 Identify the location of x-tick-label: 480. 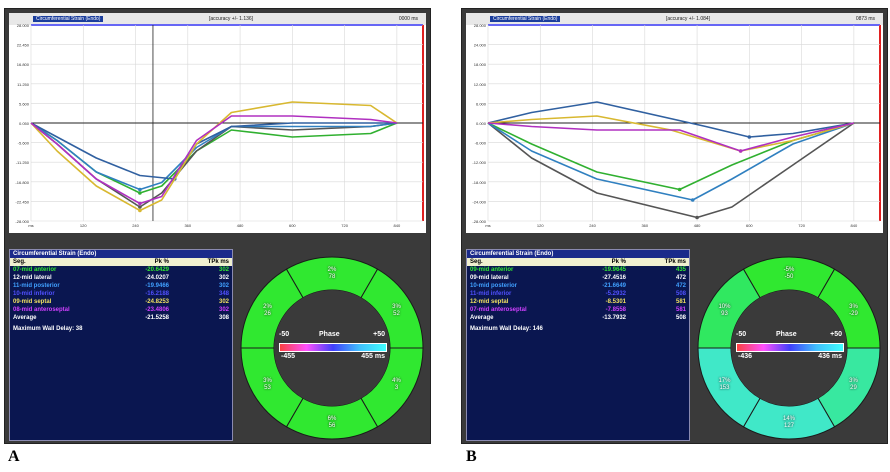
(697, 225).